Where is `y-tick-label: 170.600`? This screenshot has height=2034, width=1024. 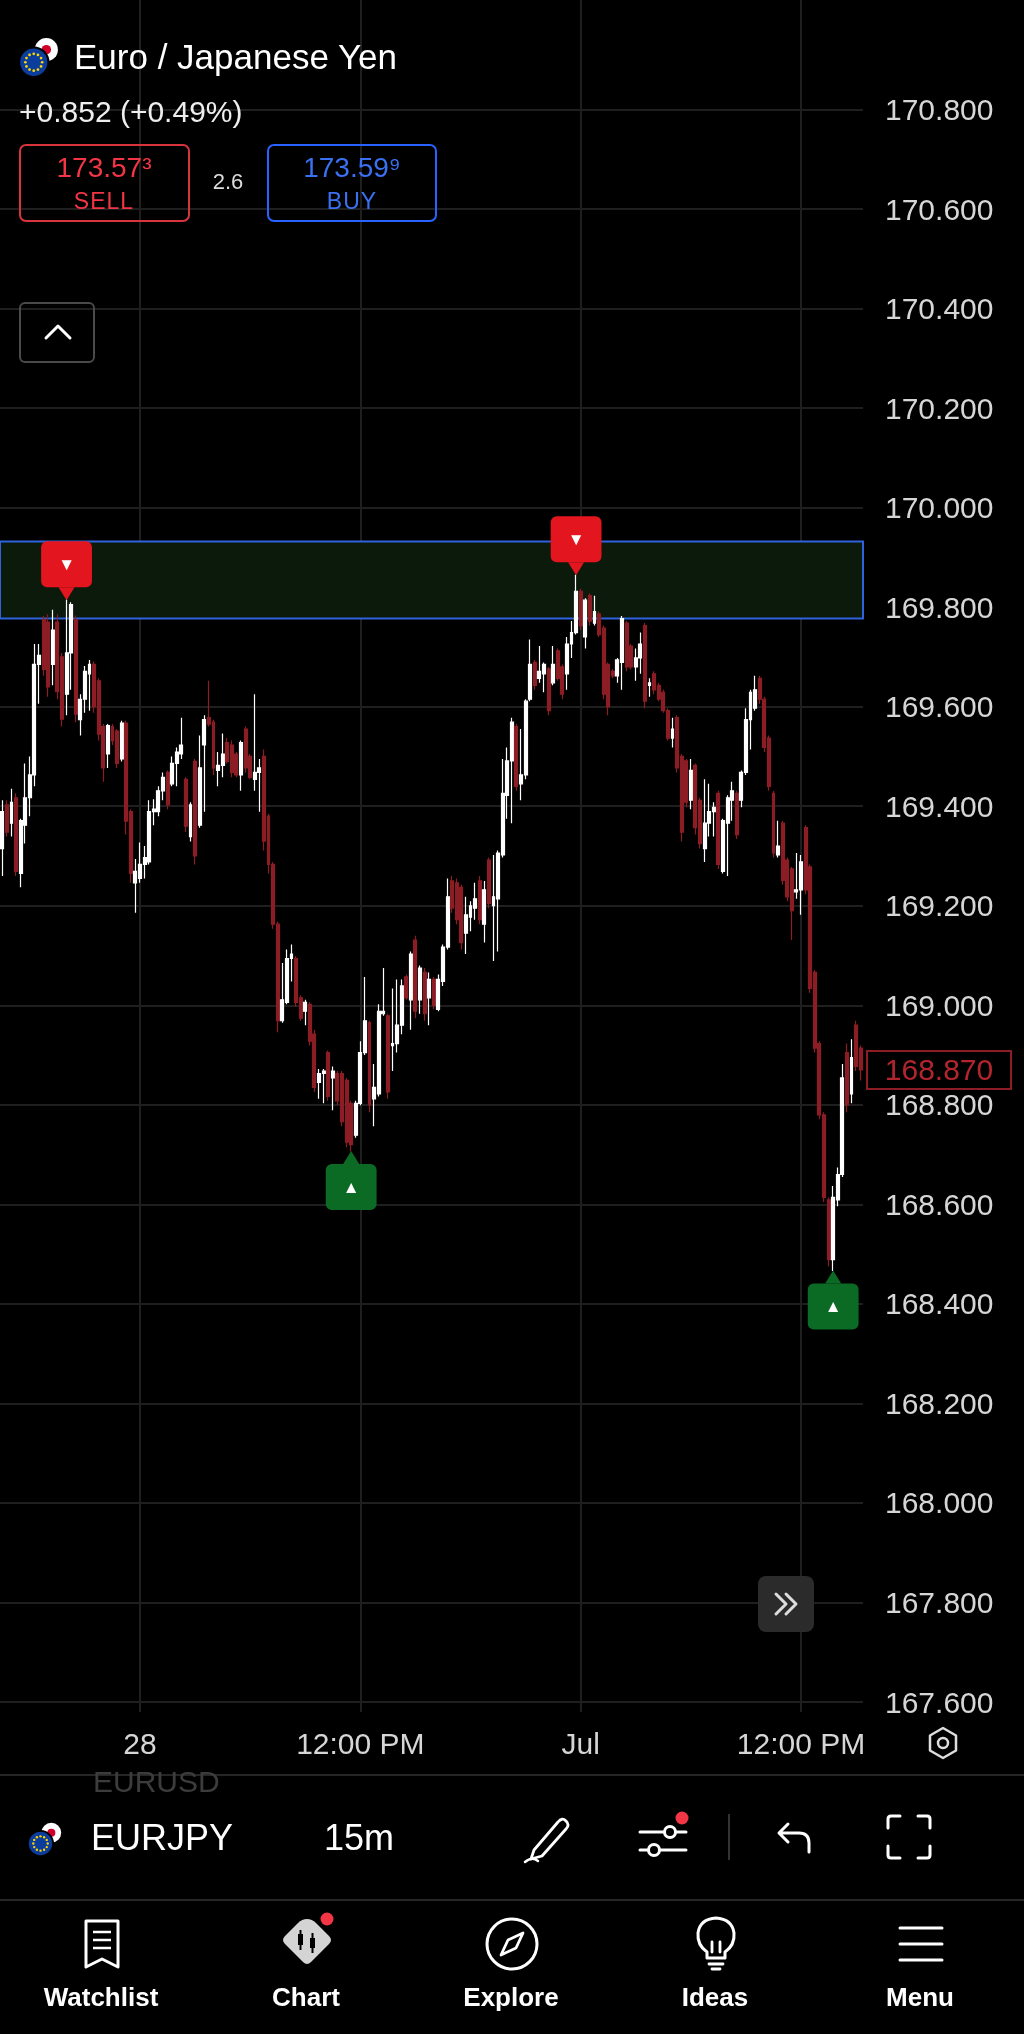
y-tick-label: 170.600 is located at coordinates (939, 209).